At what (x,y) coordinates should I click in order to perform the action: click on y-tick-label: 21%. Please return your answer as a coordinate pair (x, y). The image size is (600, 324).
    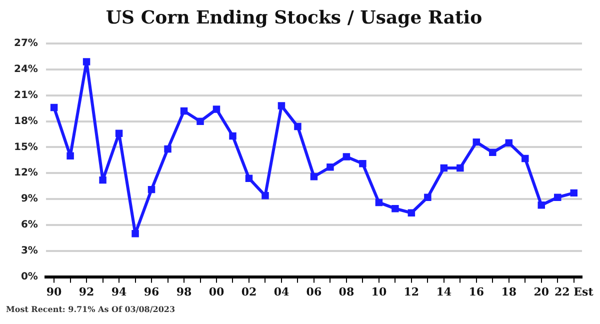
    Looking at the image, I should click on (26, 96).